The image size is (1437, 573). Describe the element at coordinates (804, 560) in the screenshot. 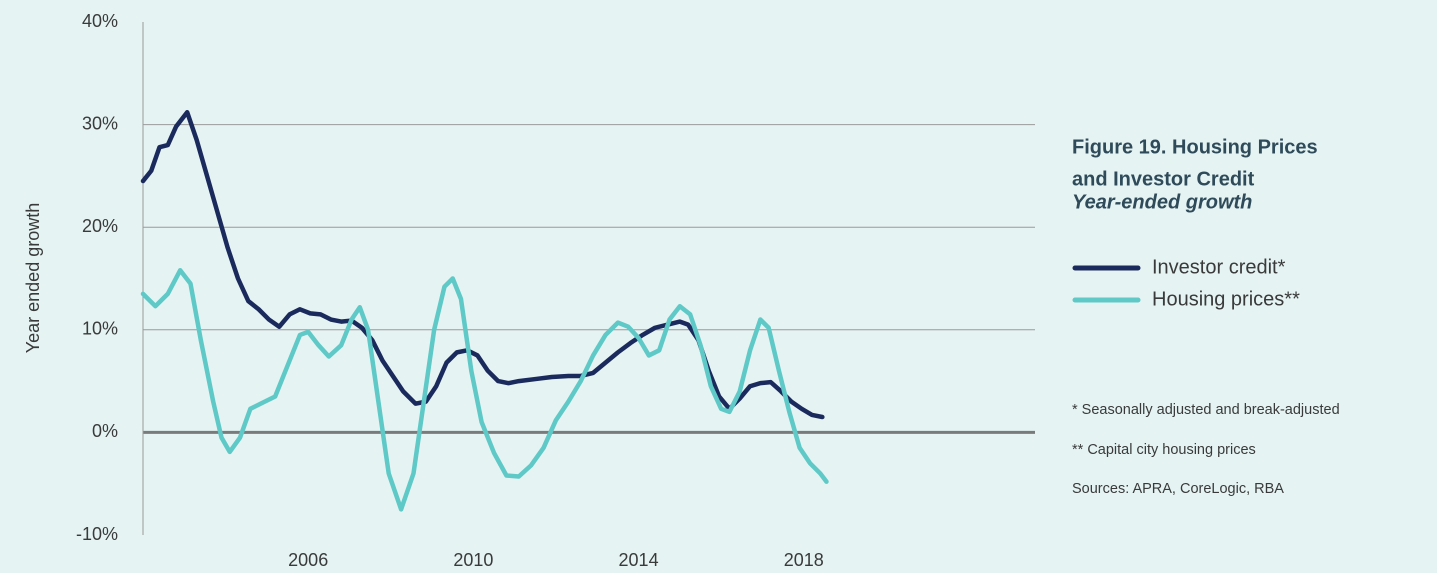

I see `x-tick-label: 2018` at that location.